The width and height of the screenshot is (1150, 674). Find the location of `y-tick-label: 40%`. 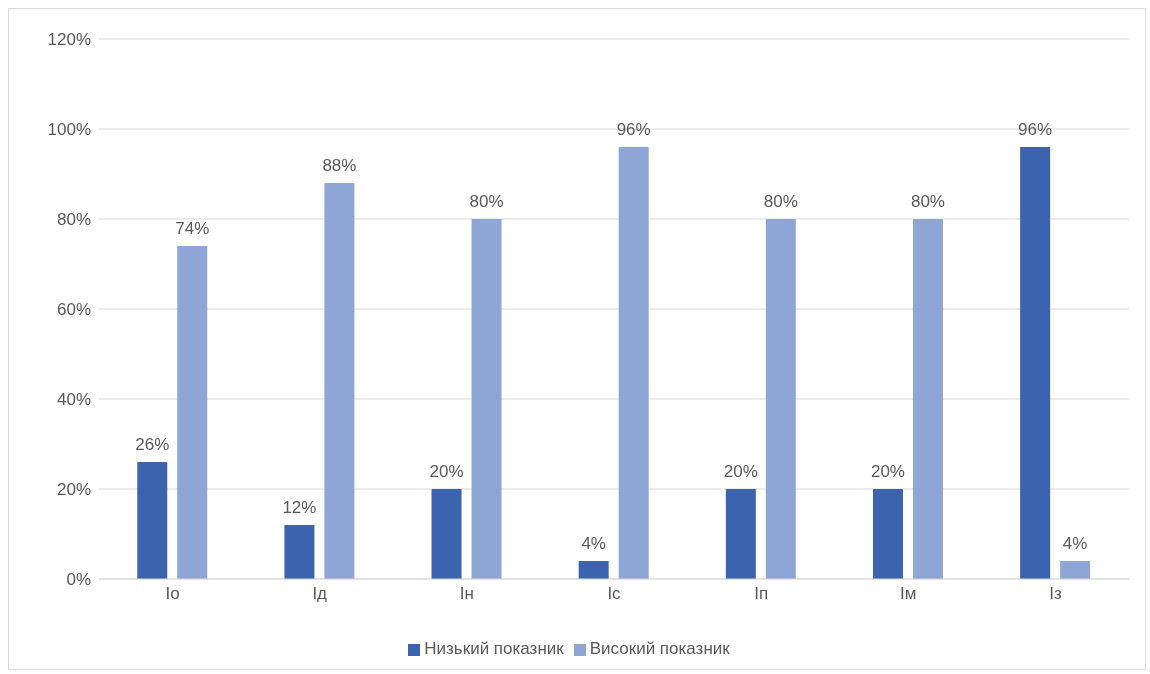

y-tick-label: 40% is located at coordinates (73, 400).